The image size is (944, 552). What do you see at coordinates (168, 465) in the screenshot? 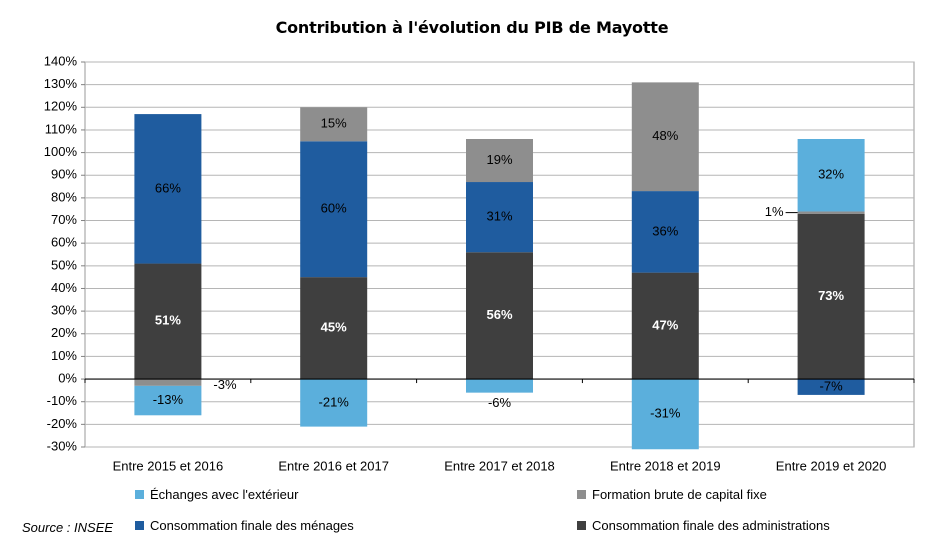
I see `x-tick-label: Entre 2015 et 2016` at bounding box center [168, 465].